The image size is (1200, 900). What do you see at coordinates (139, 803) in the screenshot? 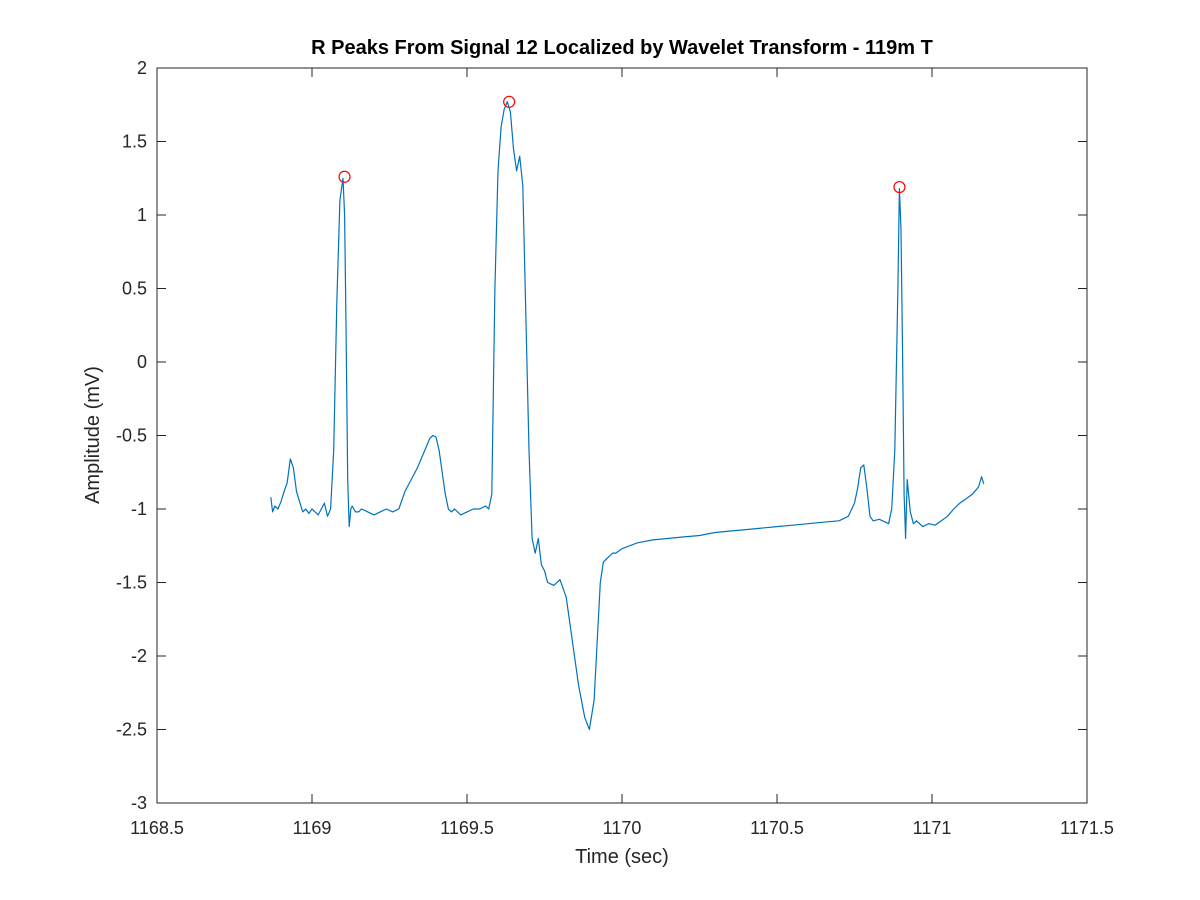
I see `y-tick-label-0: -3` at bounding box center [139, 803].